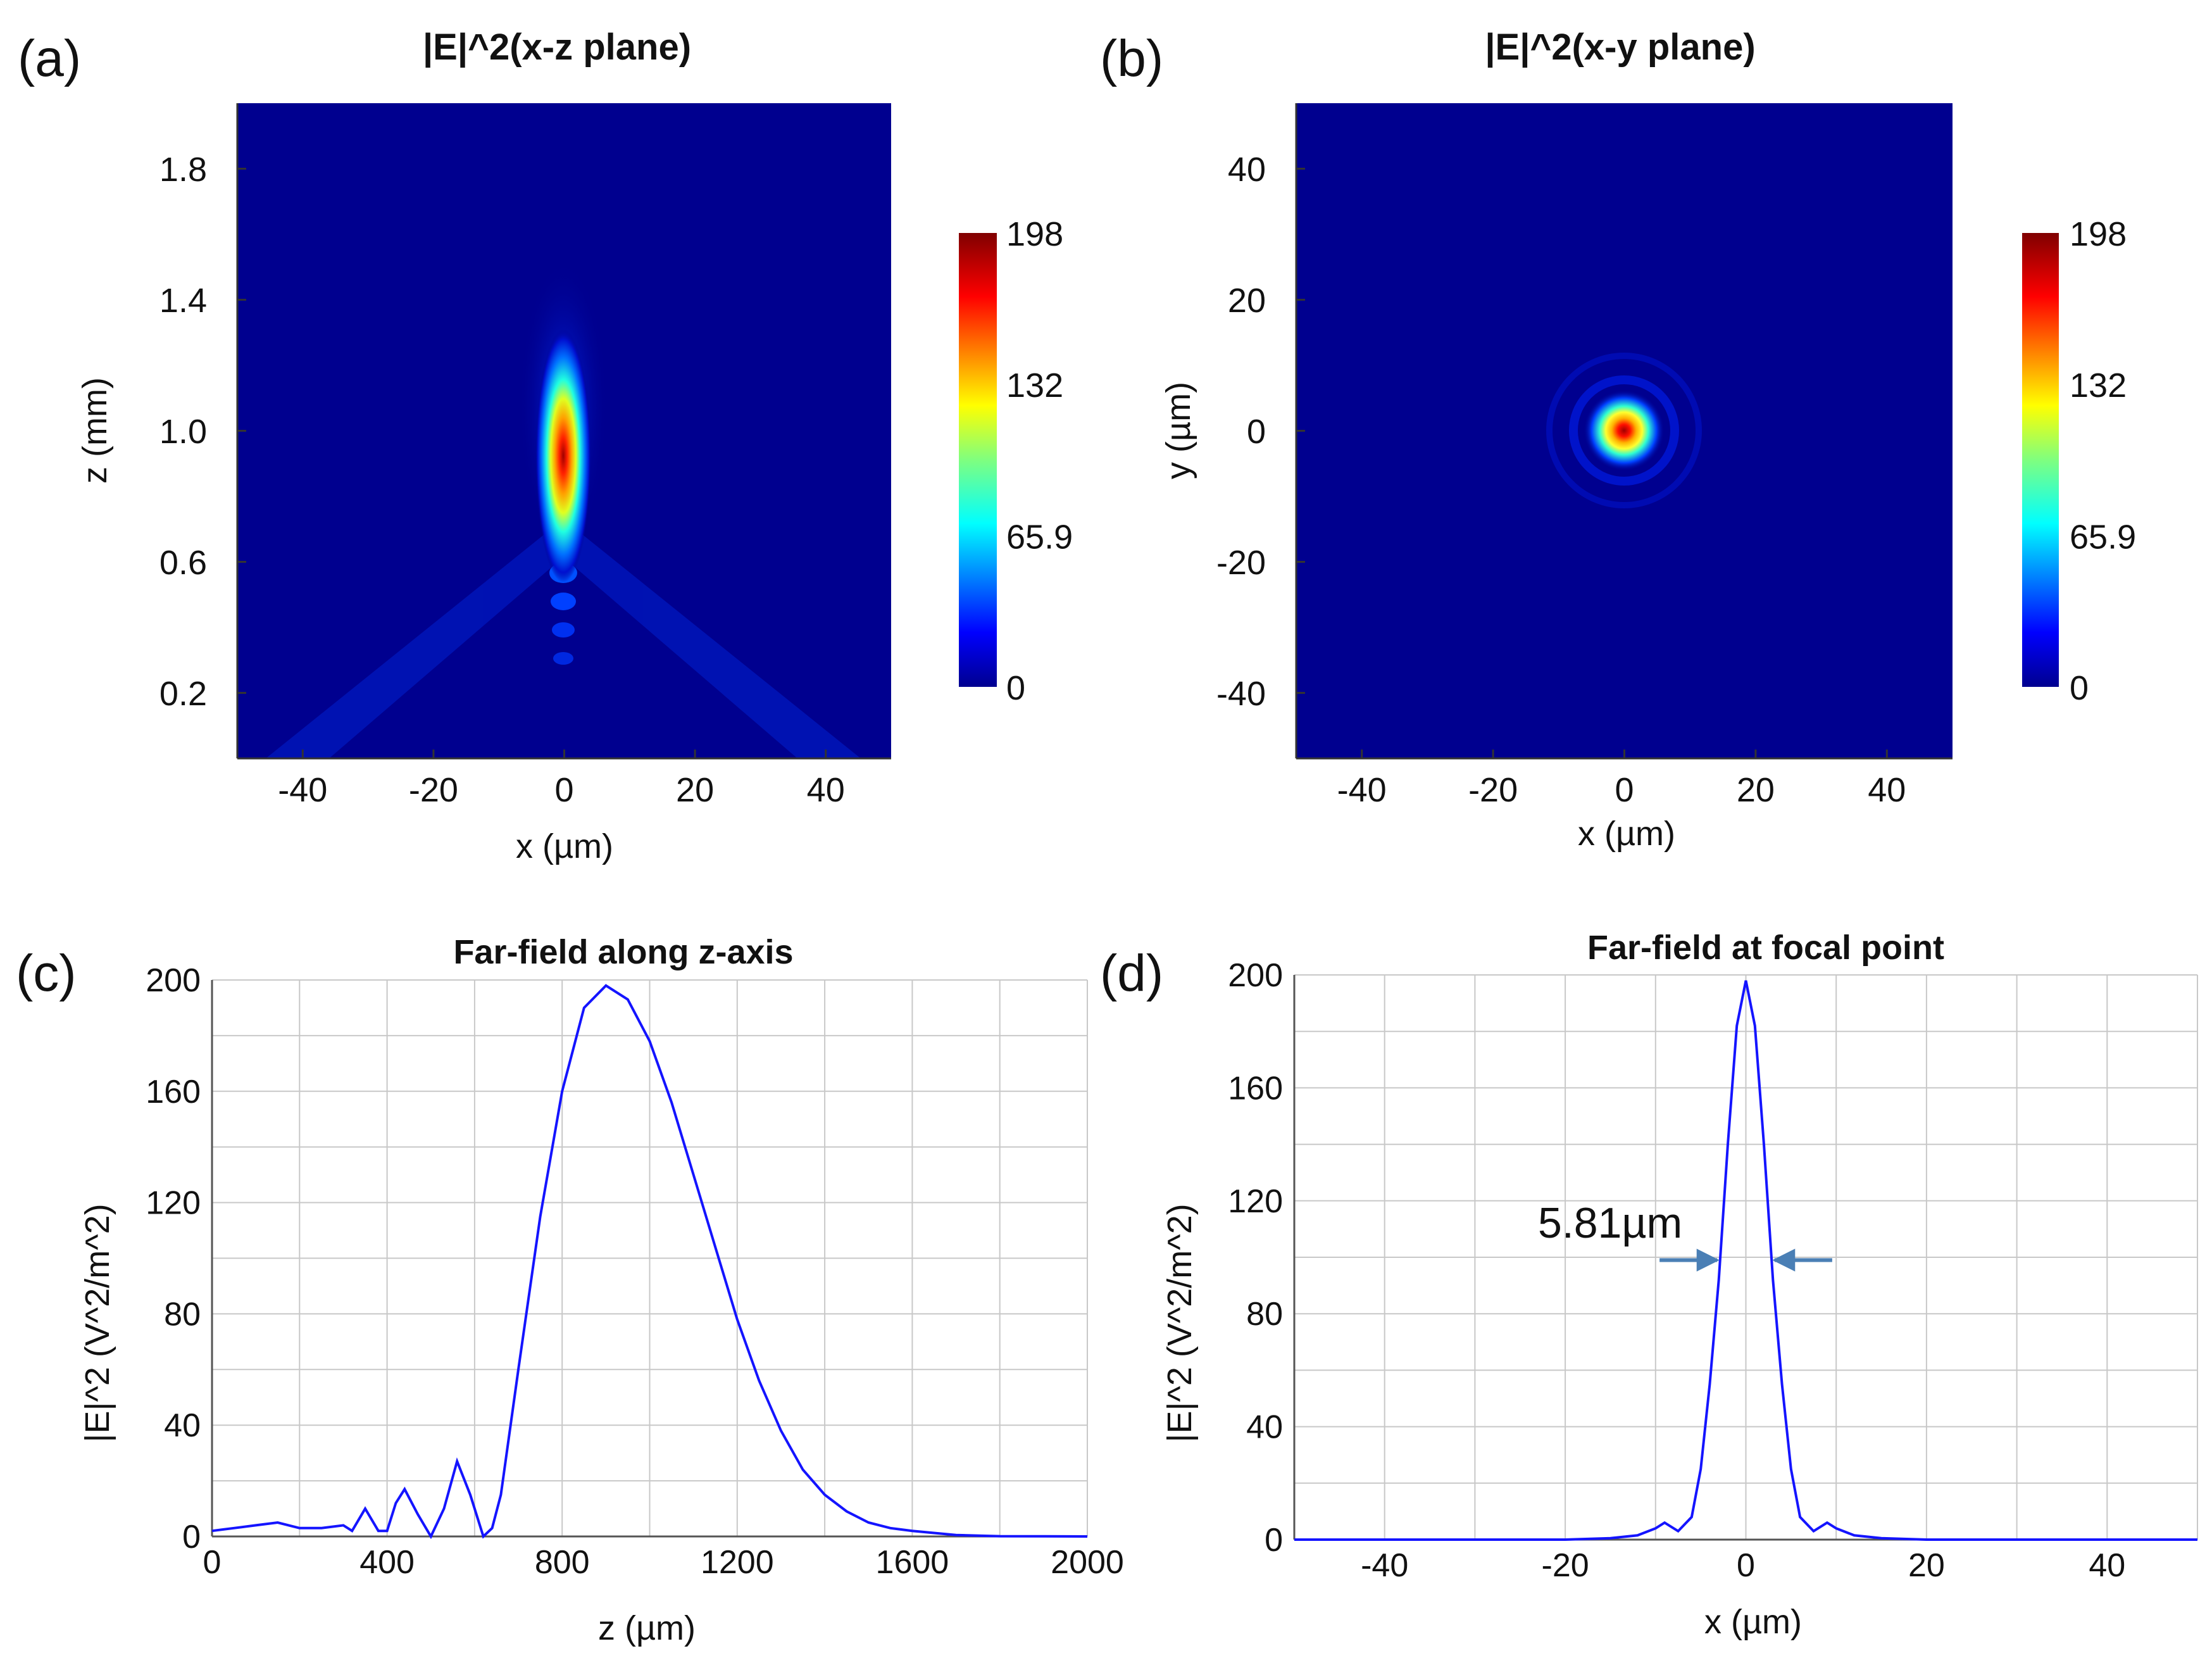 This screenshot has height=1658, width=2212. I want to click on panel-b-title: |E|^2(x-y plane), so click(1620, 47).